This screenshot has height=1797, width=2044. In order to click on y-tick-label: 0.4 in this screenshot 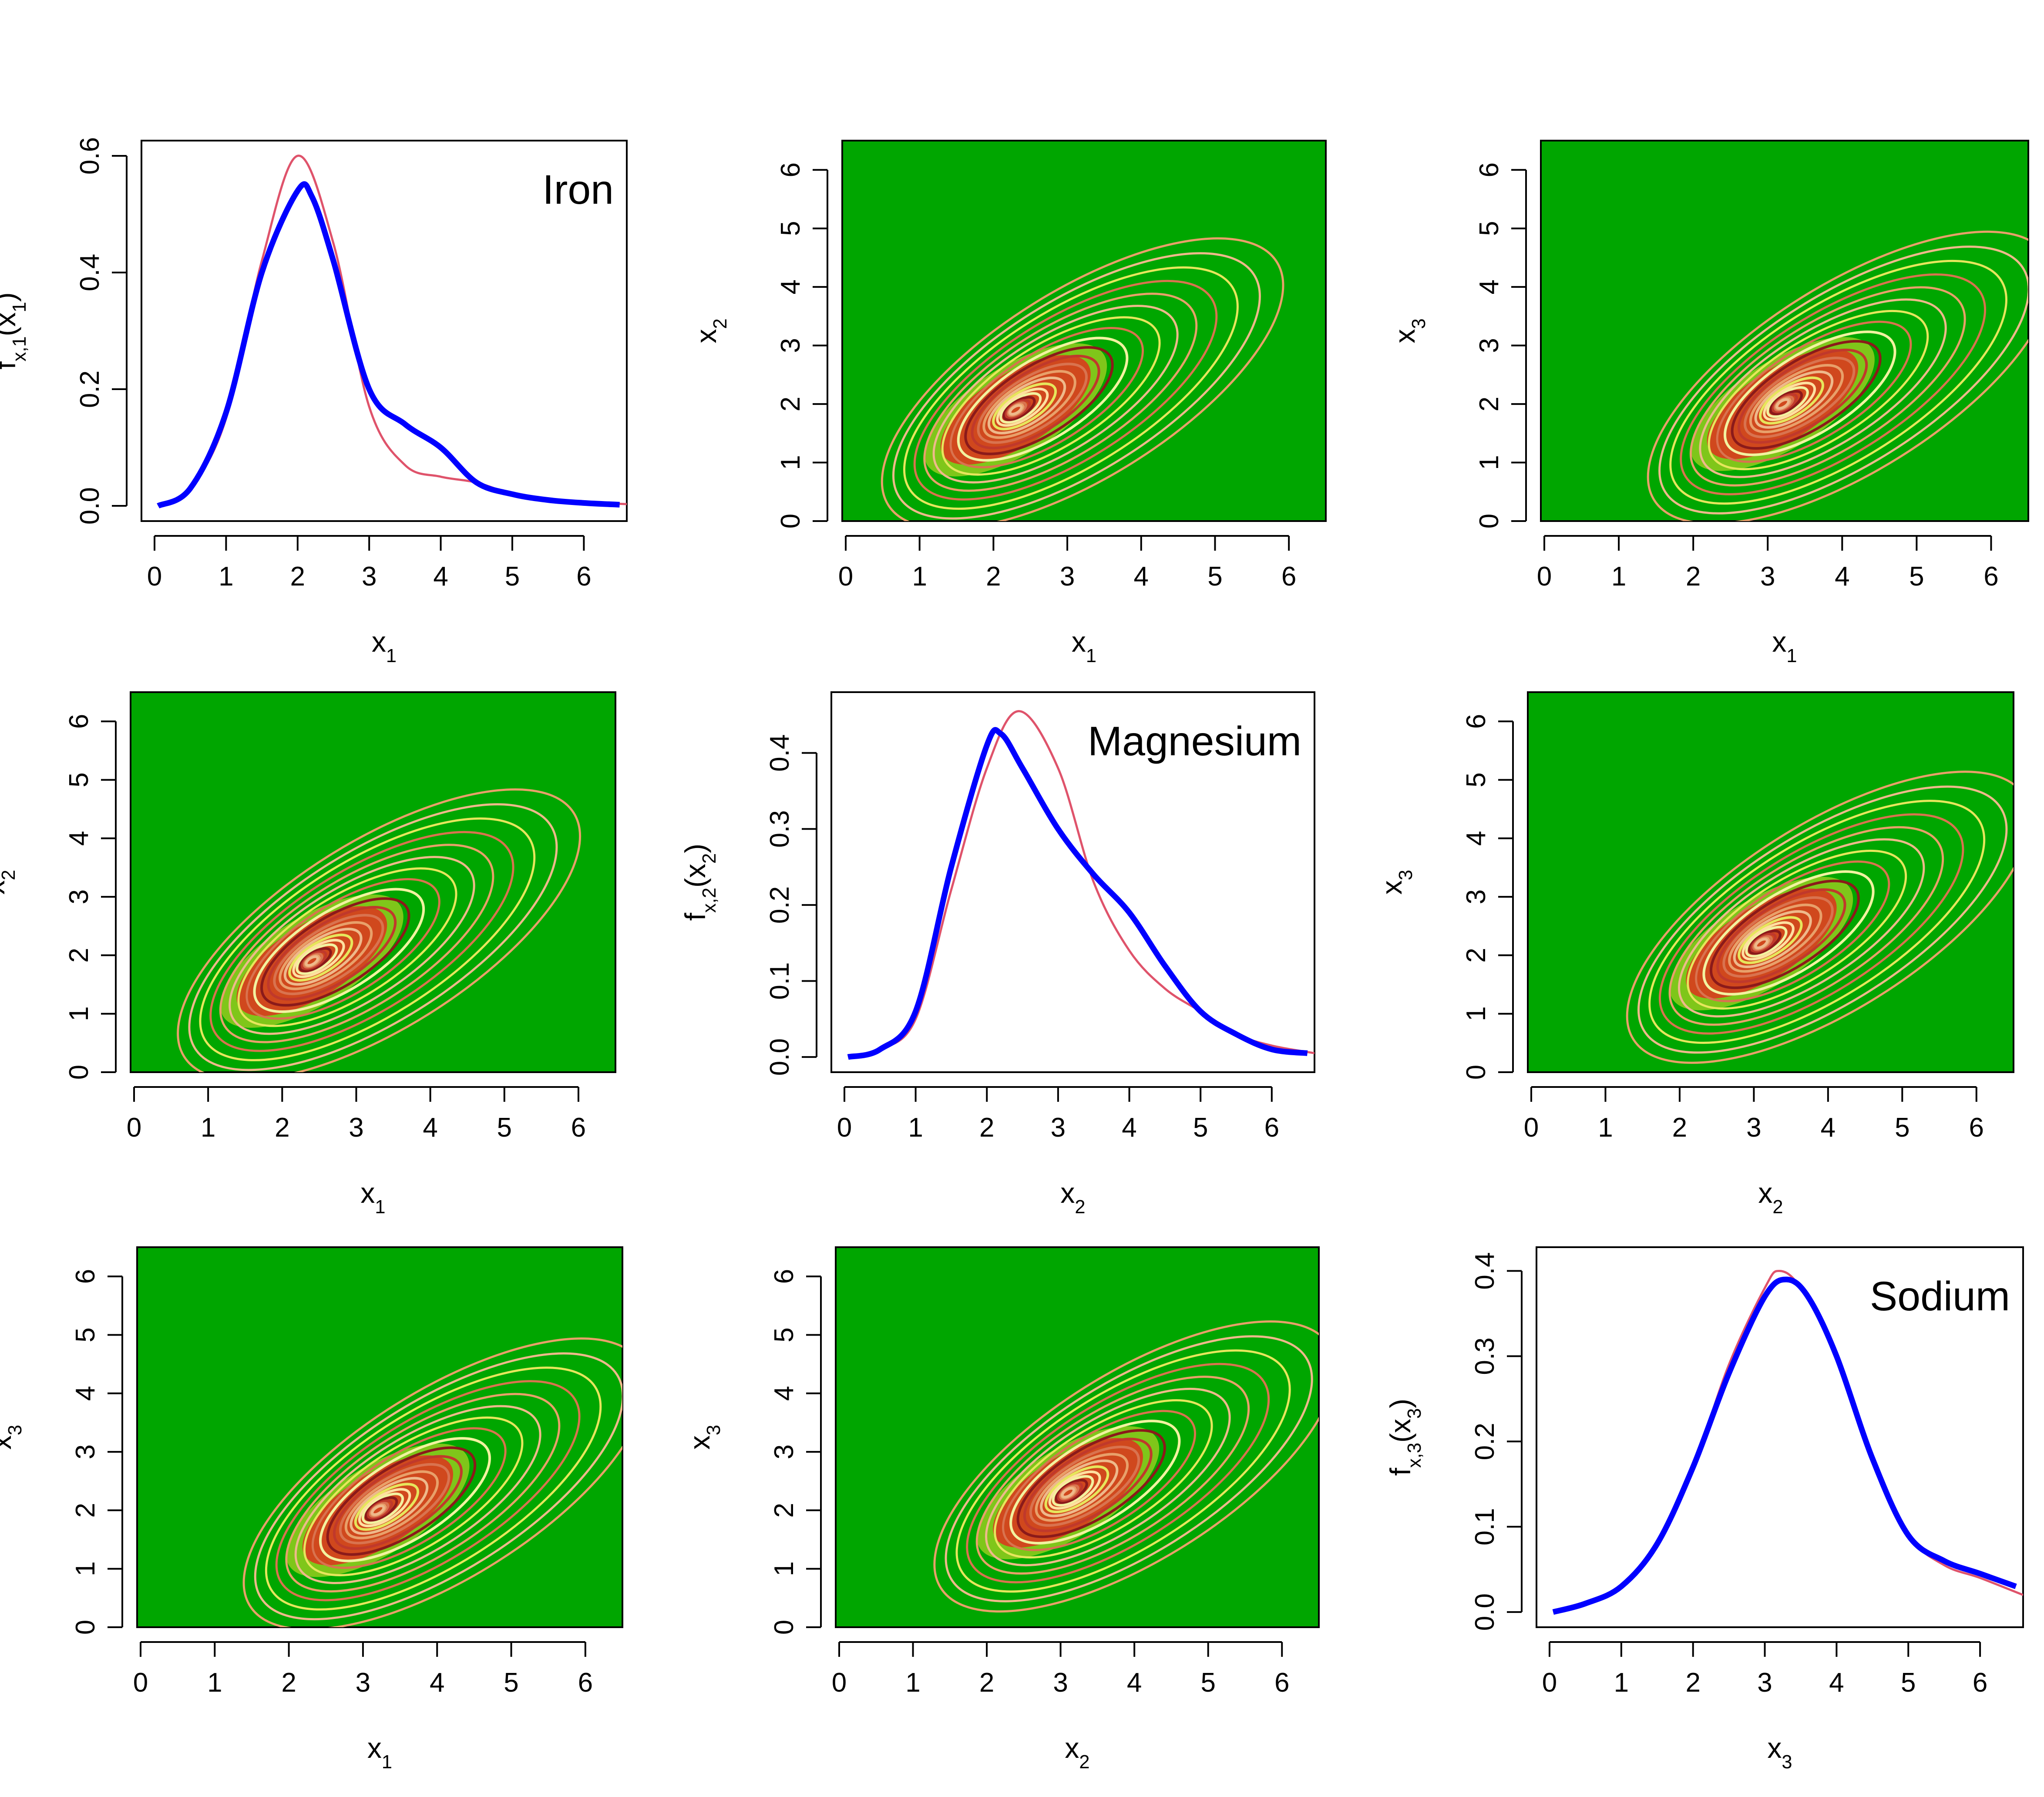, I will do `click(780, 753)`.